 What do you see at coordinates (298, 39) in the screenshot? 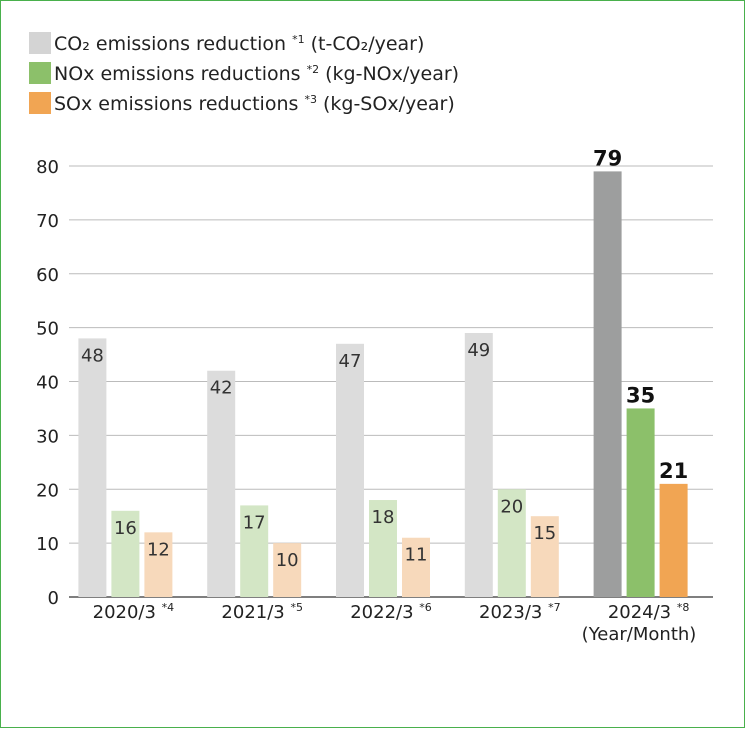
I see `legend-note: *1` at bounding box center [298, 39].